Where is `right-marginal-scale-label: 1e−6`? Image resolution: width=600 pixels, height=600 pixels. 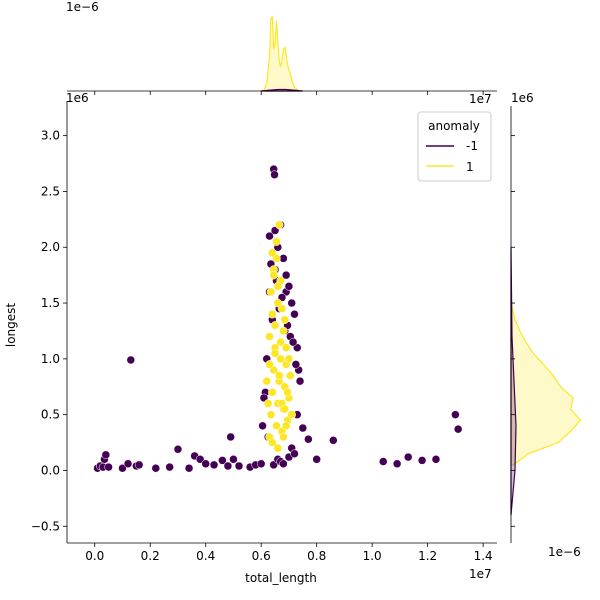
right-marginal-scale-label: 1e−6 is located at coordinates (564, 552).